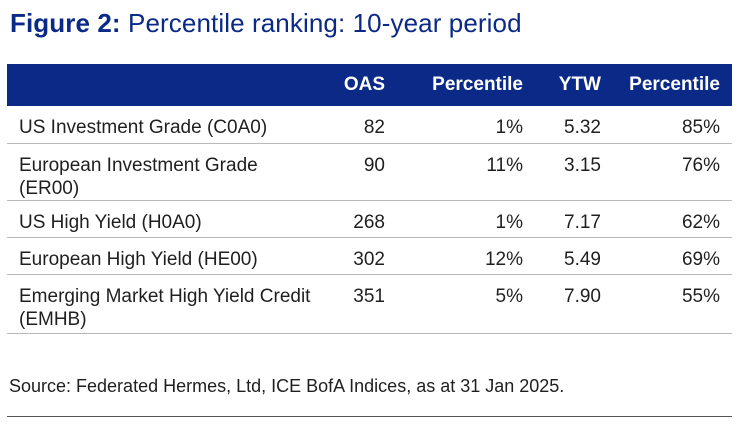  What do you see at coordinates (503, 259) in the screenshot?
I see `oas-percentile-value: 12%` at bounding box center [503, 259].